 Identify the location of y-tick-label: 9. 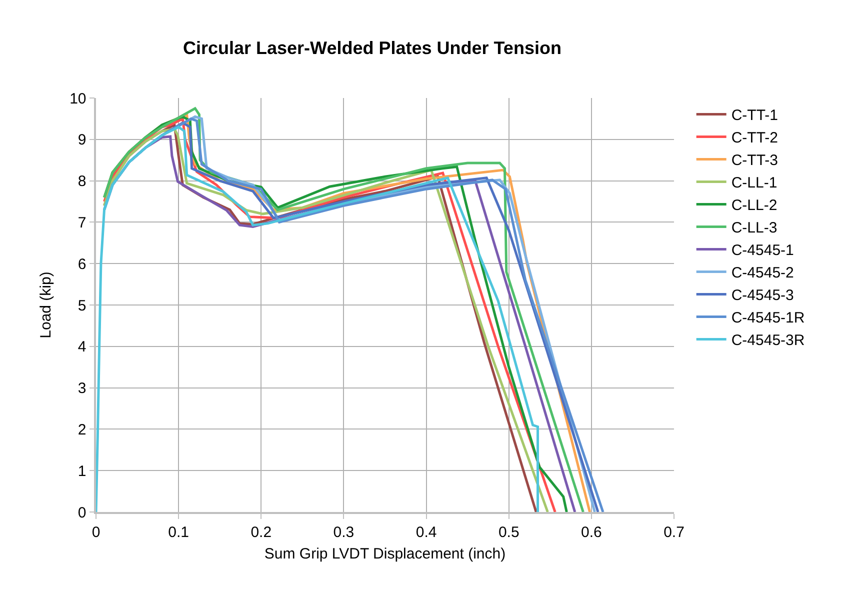
(82, 140).